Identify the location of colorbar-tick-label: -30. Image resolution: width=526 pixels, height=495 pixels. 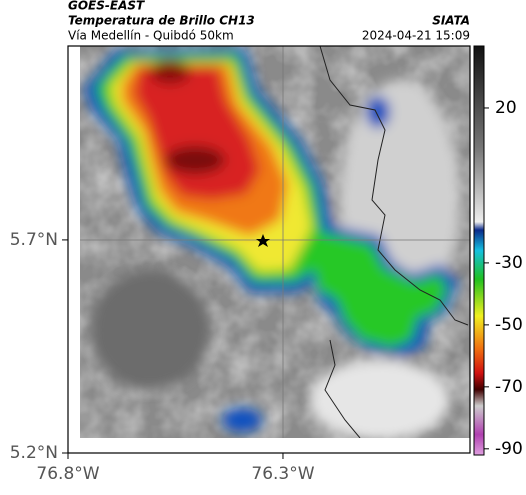
(509, 263).